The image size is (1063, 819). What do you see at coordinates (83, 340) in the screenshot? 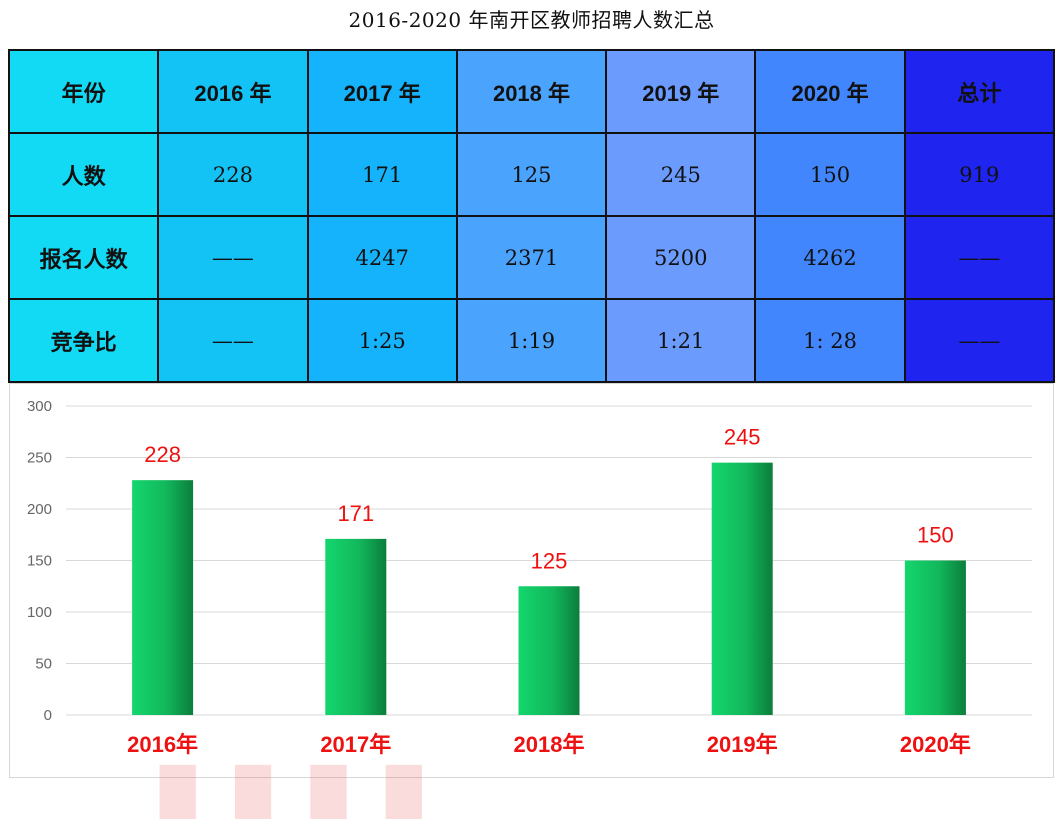
I see `row-label: 竞争比` at bounding box center [83, 340].